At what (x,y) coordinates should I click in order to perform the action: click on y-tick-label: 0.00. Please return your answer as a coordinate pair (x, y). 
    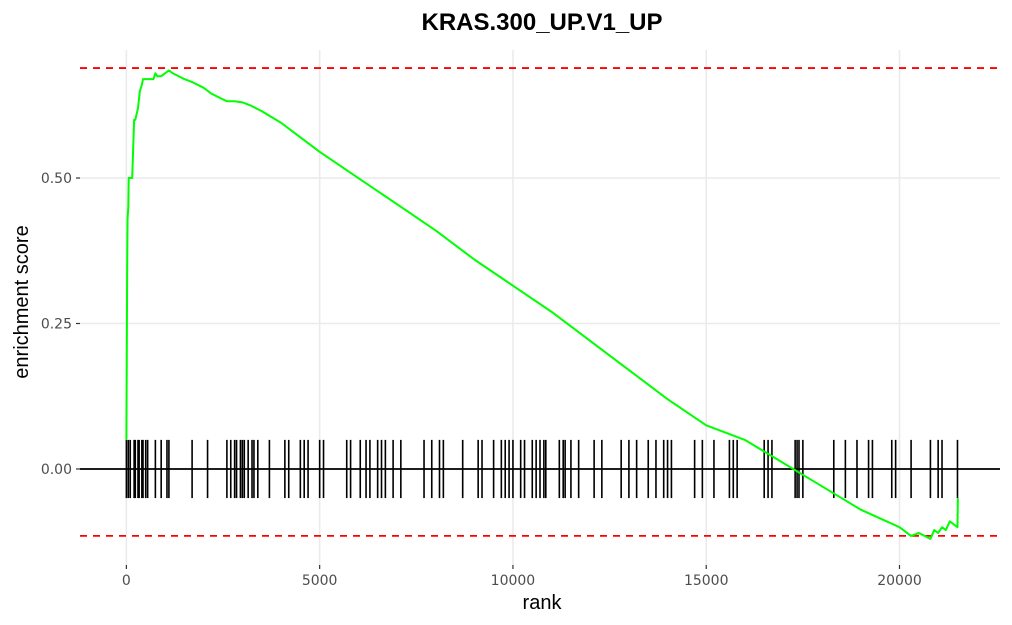
    Looking at the image, I should click on (56, 470).